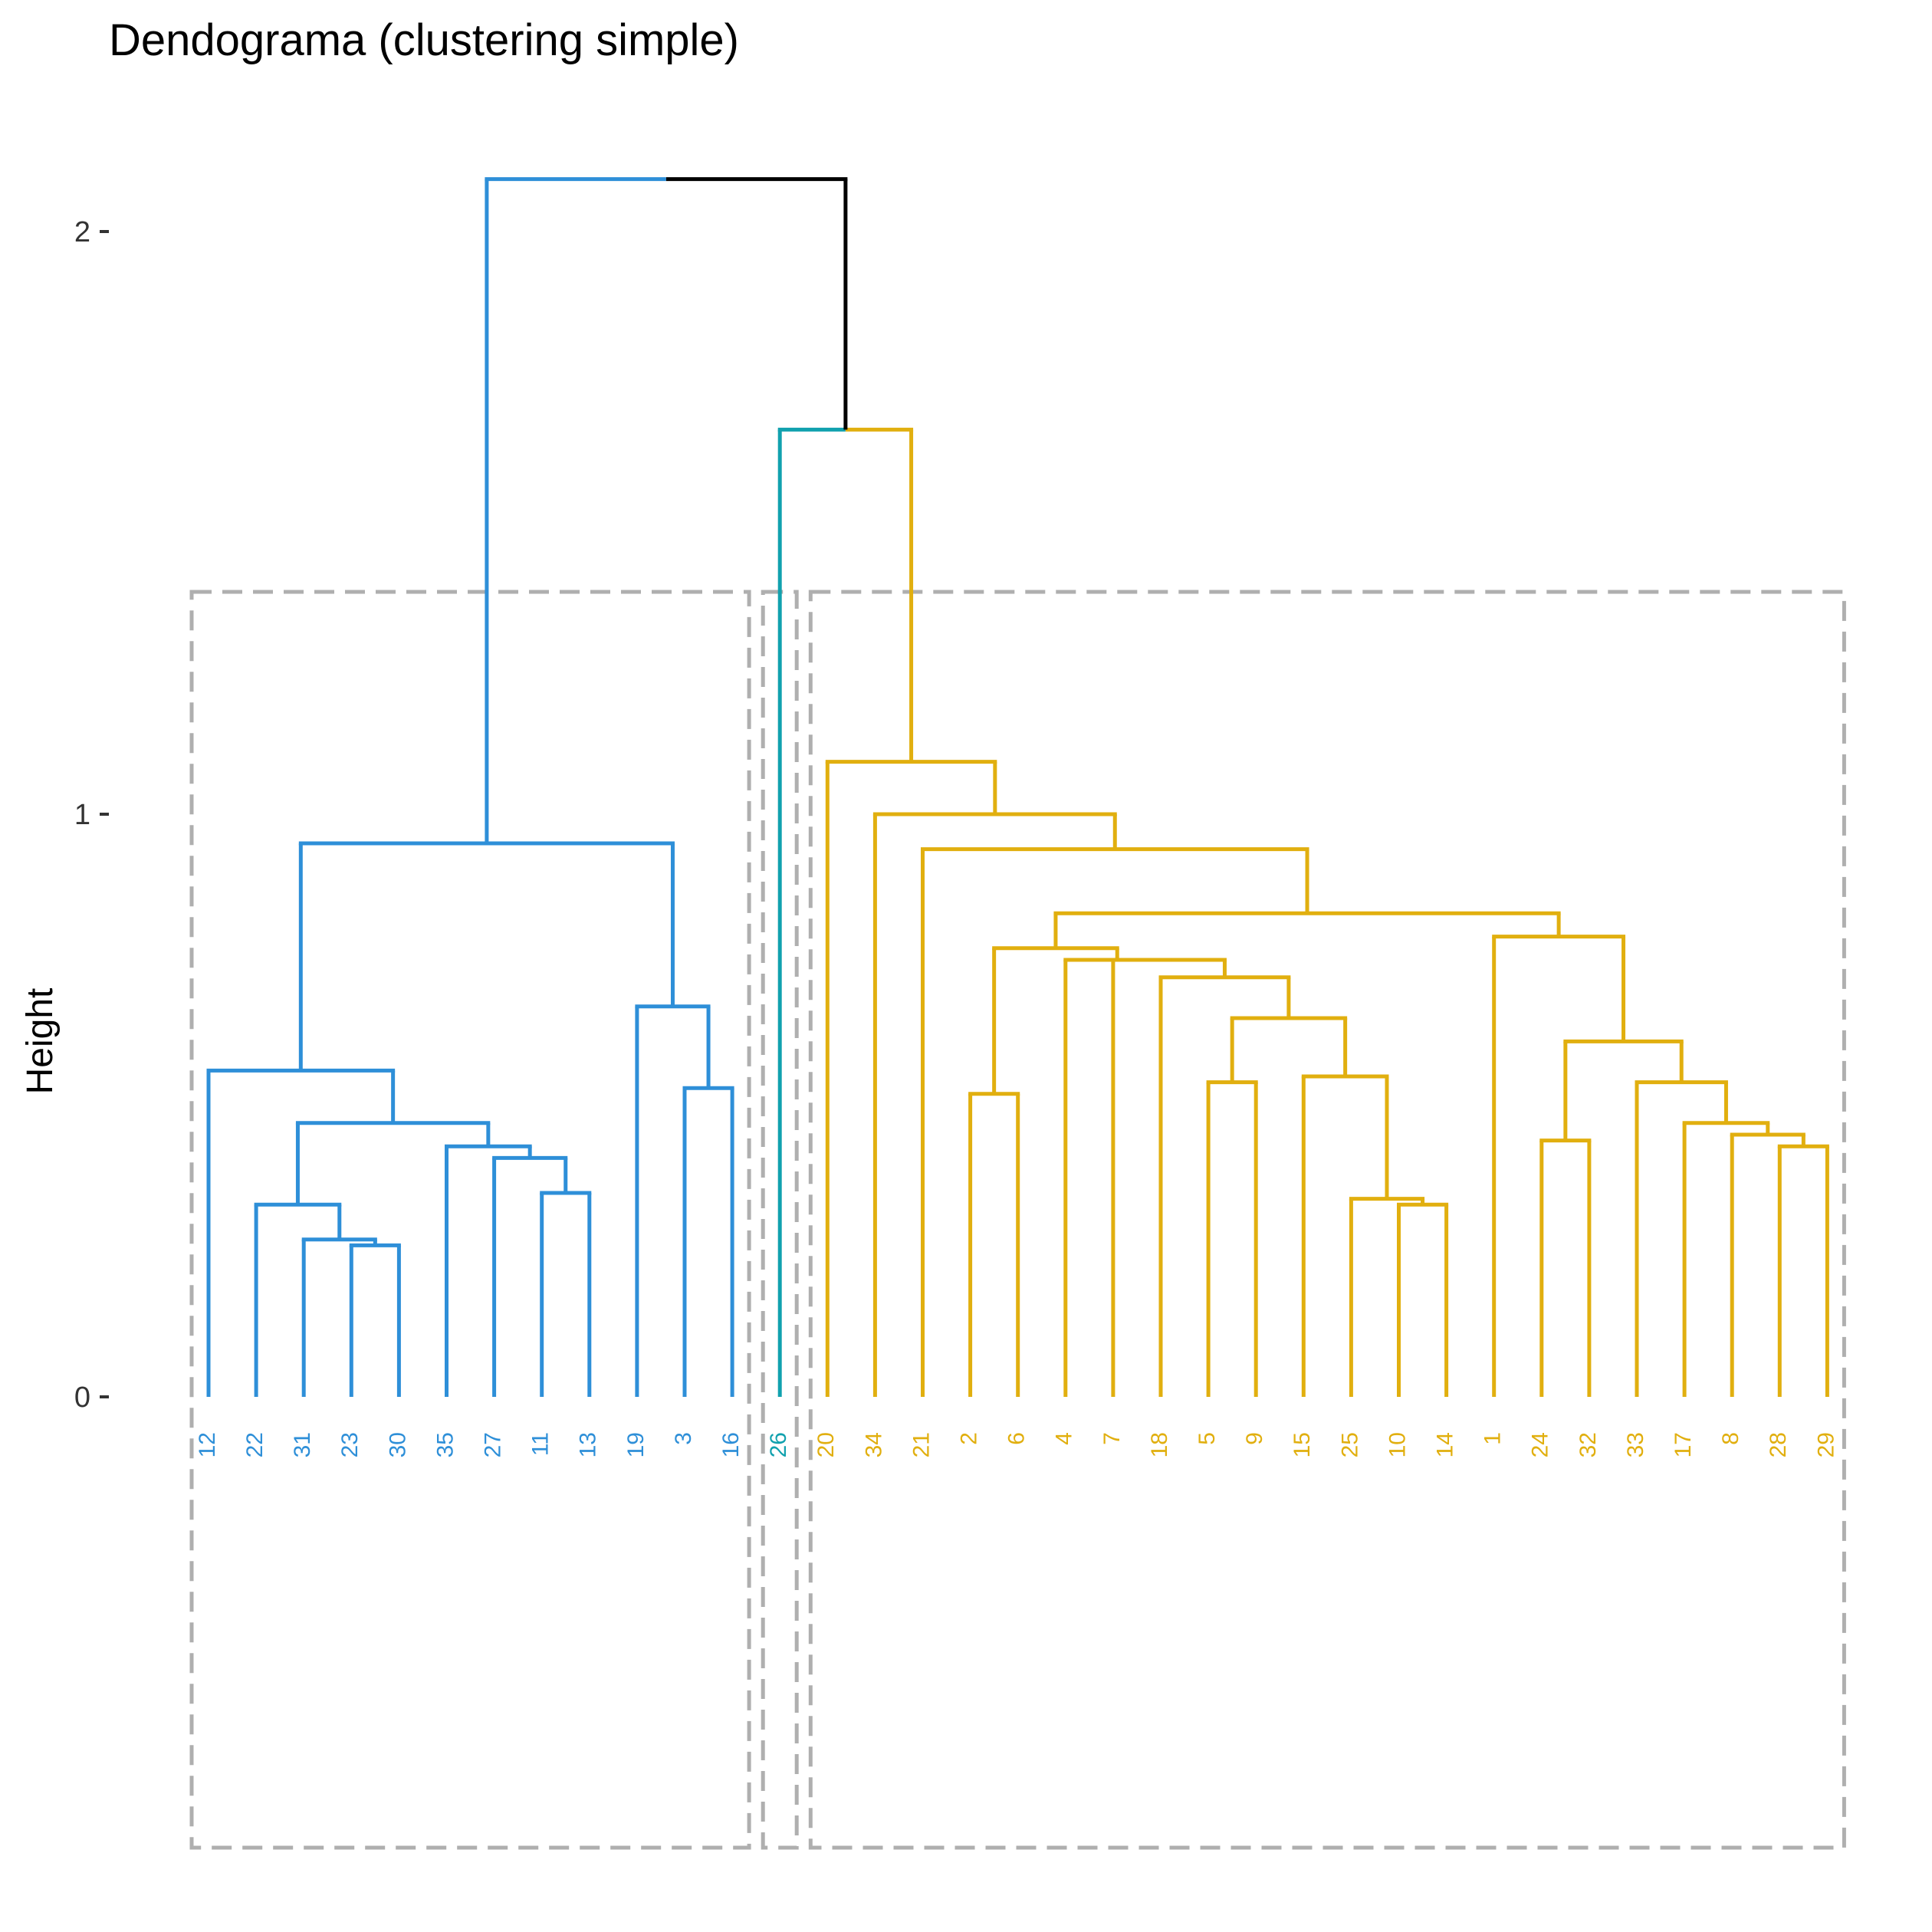  What do you see at coordinates (1397, 1445) in the screenshot?
I see `leaf-label: 10` at bounding box center [1397, 1445].